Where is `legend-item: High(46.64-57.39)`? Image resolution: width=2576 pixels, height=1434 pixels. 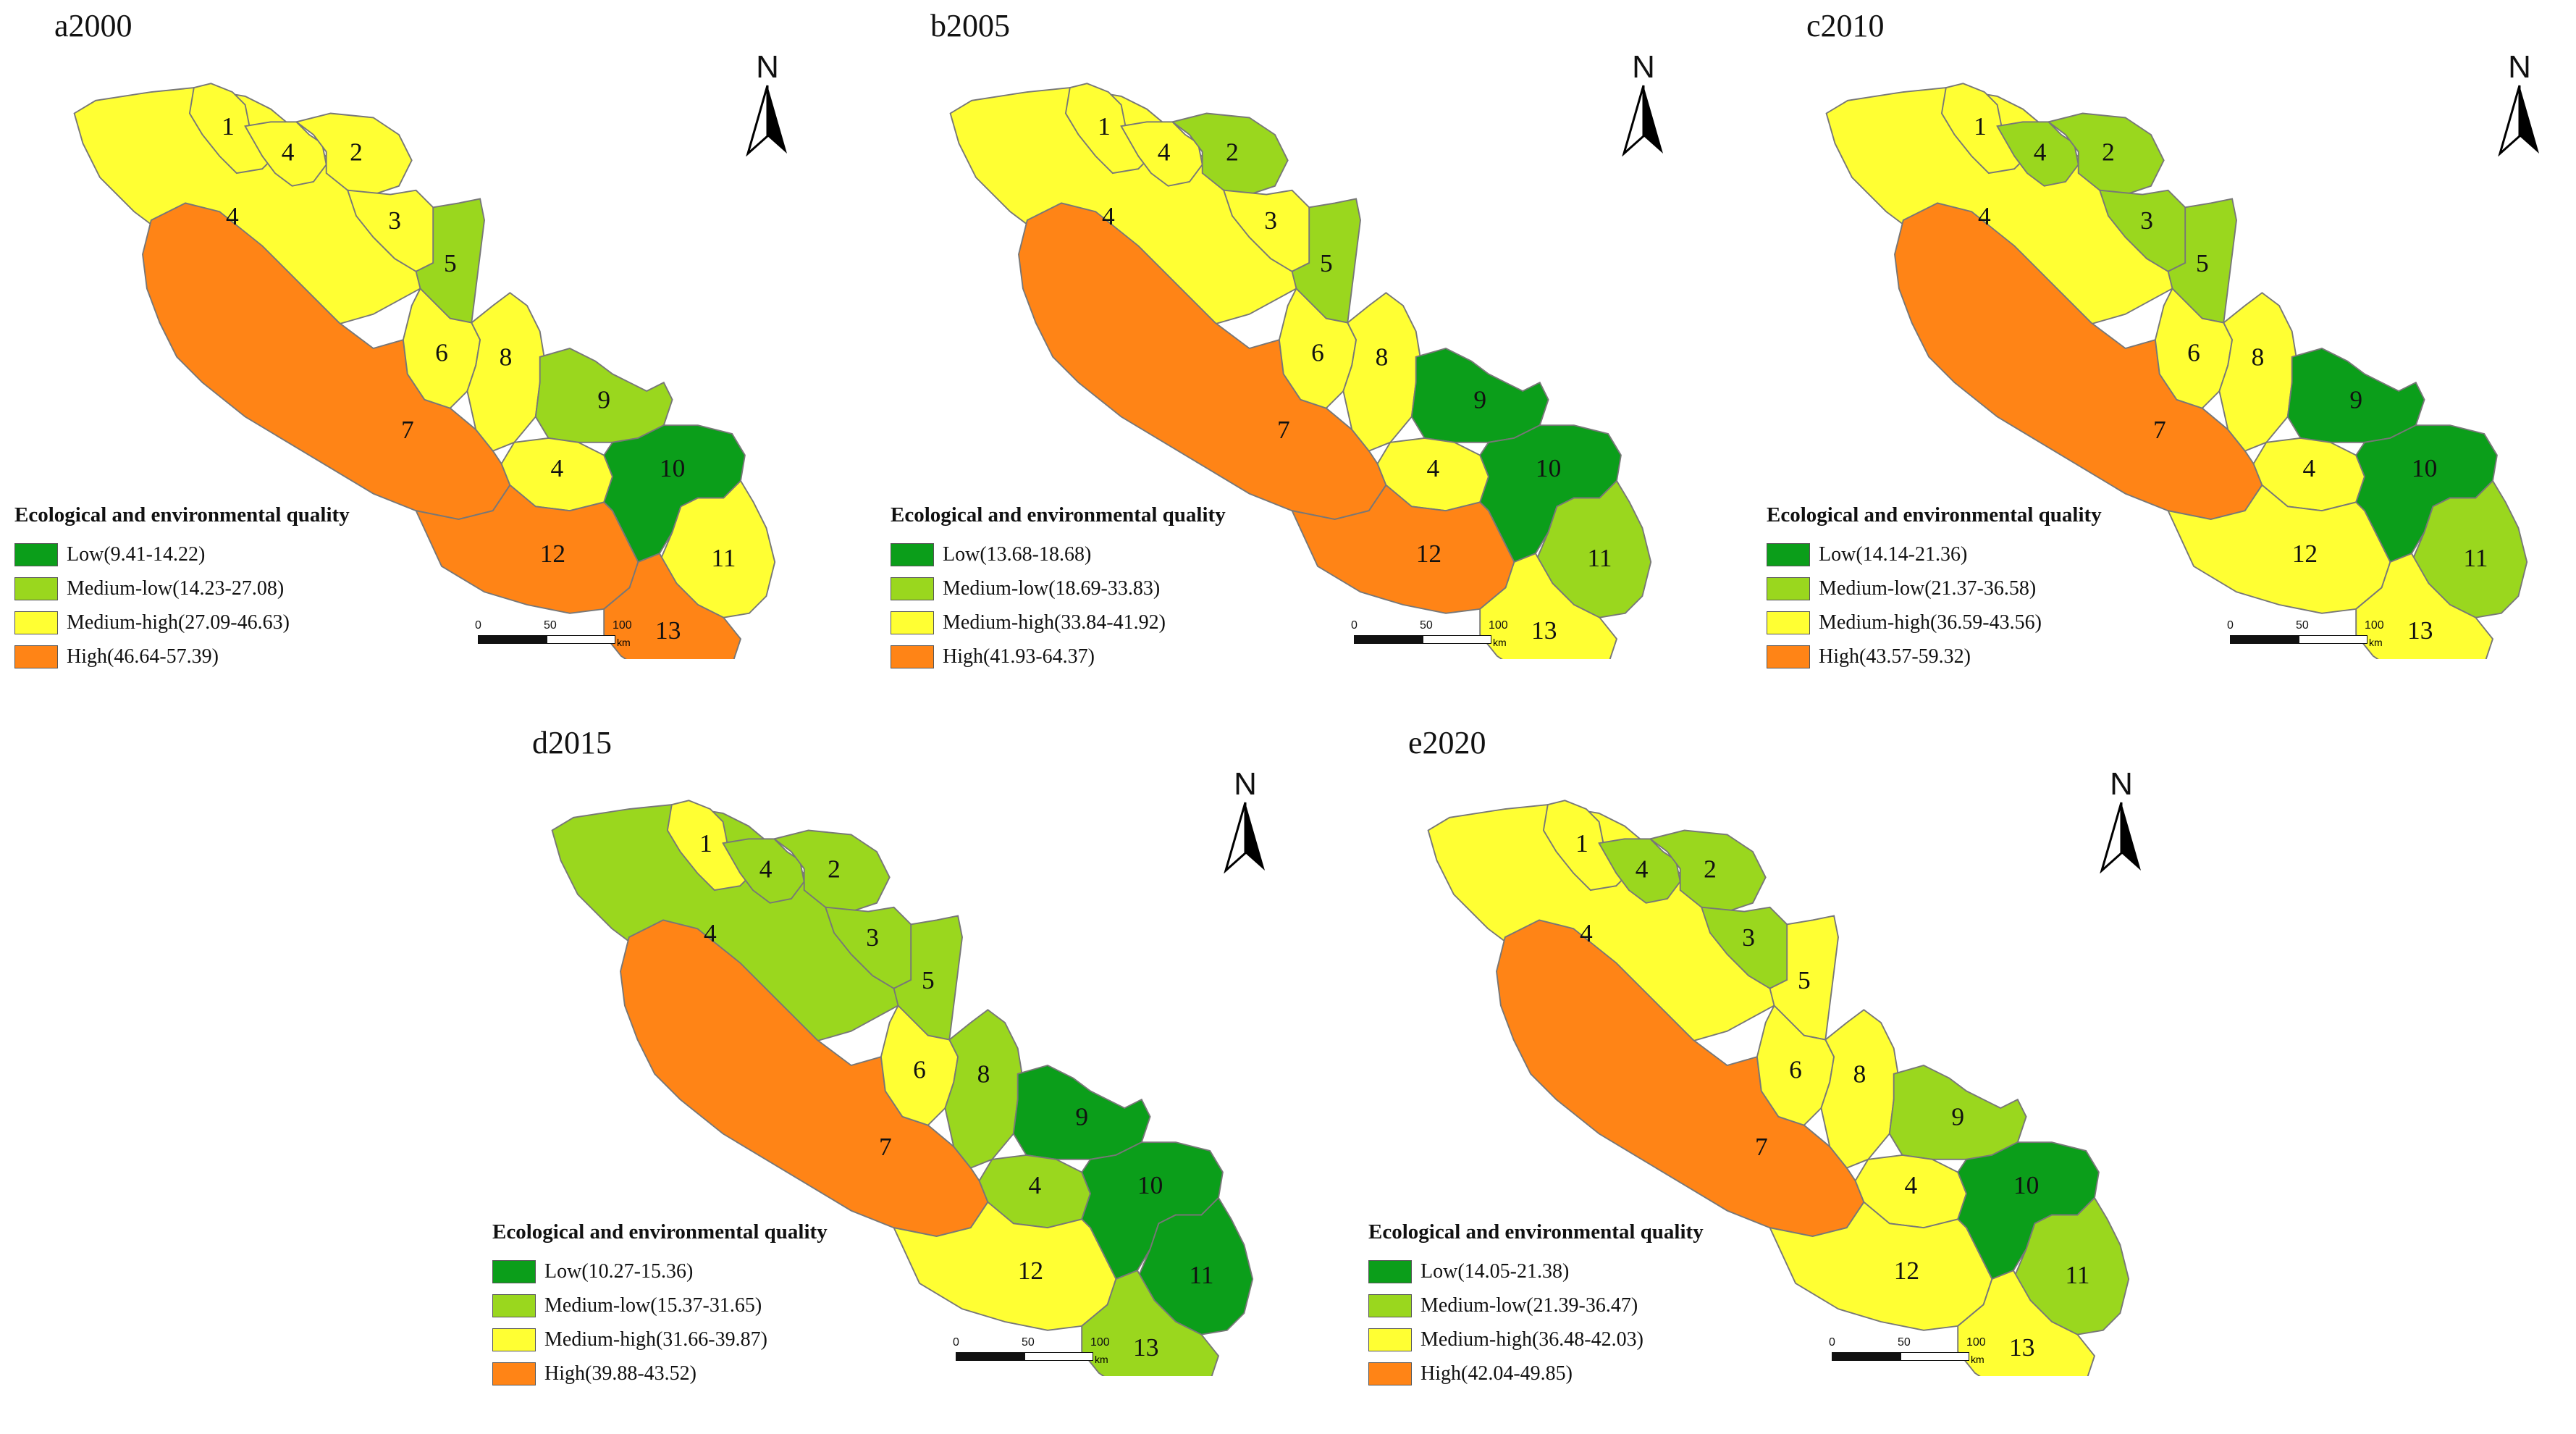
legend-item: High(46.64-57.39) is located at coordinates (182, 657).